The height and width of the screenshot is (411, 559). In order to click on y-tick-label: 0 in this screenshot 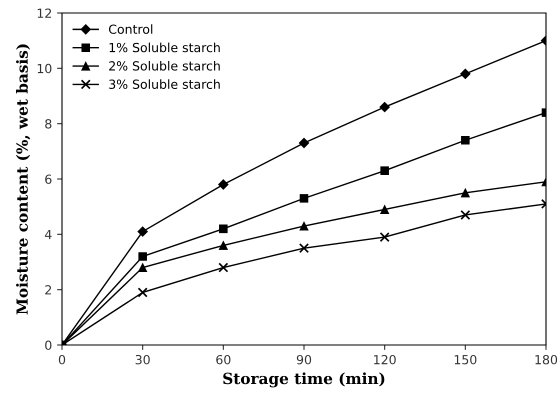, I will do `click(48, 345)`.